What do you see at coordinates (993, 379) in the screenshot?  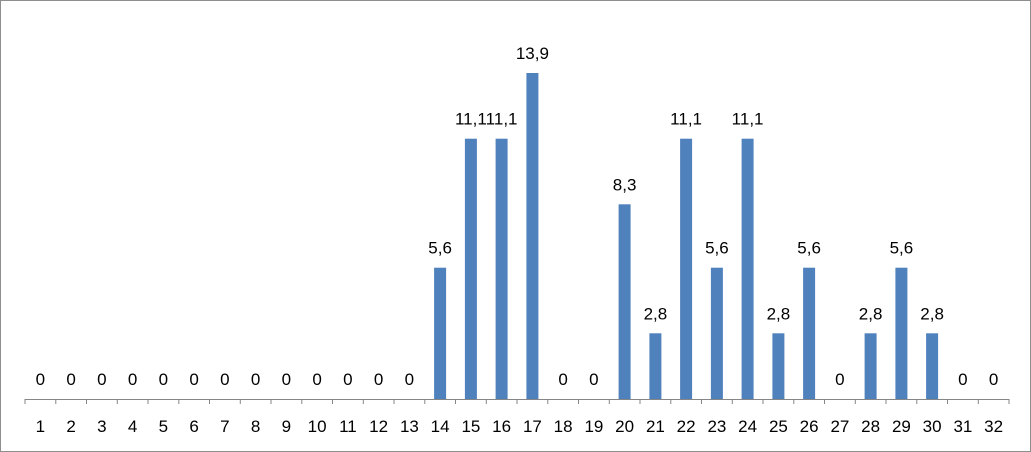 I see `data-label-32: 0` at bounding box center [993, 379].